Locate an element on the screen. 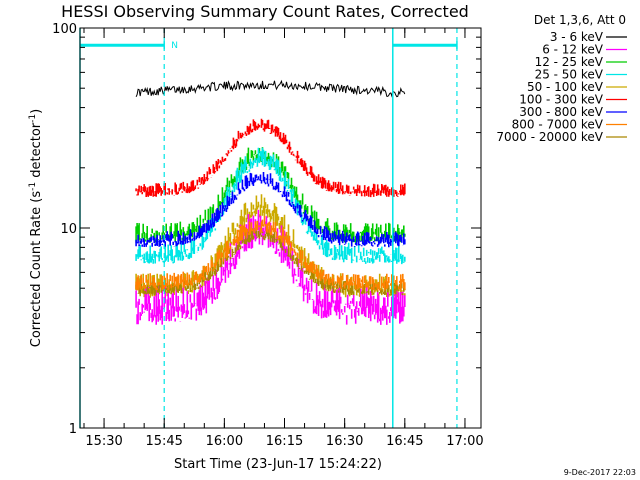  x-tick-label-6: 17:00 is located at coordinates (464, 441).